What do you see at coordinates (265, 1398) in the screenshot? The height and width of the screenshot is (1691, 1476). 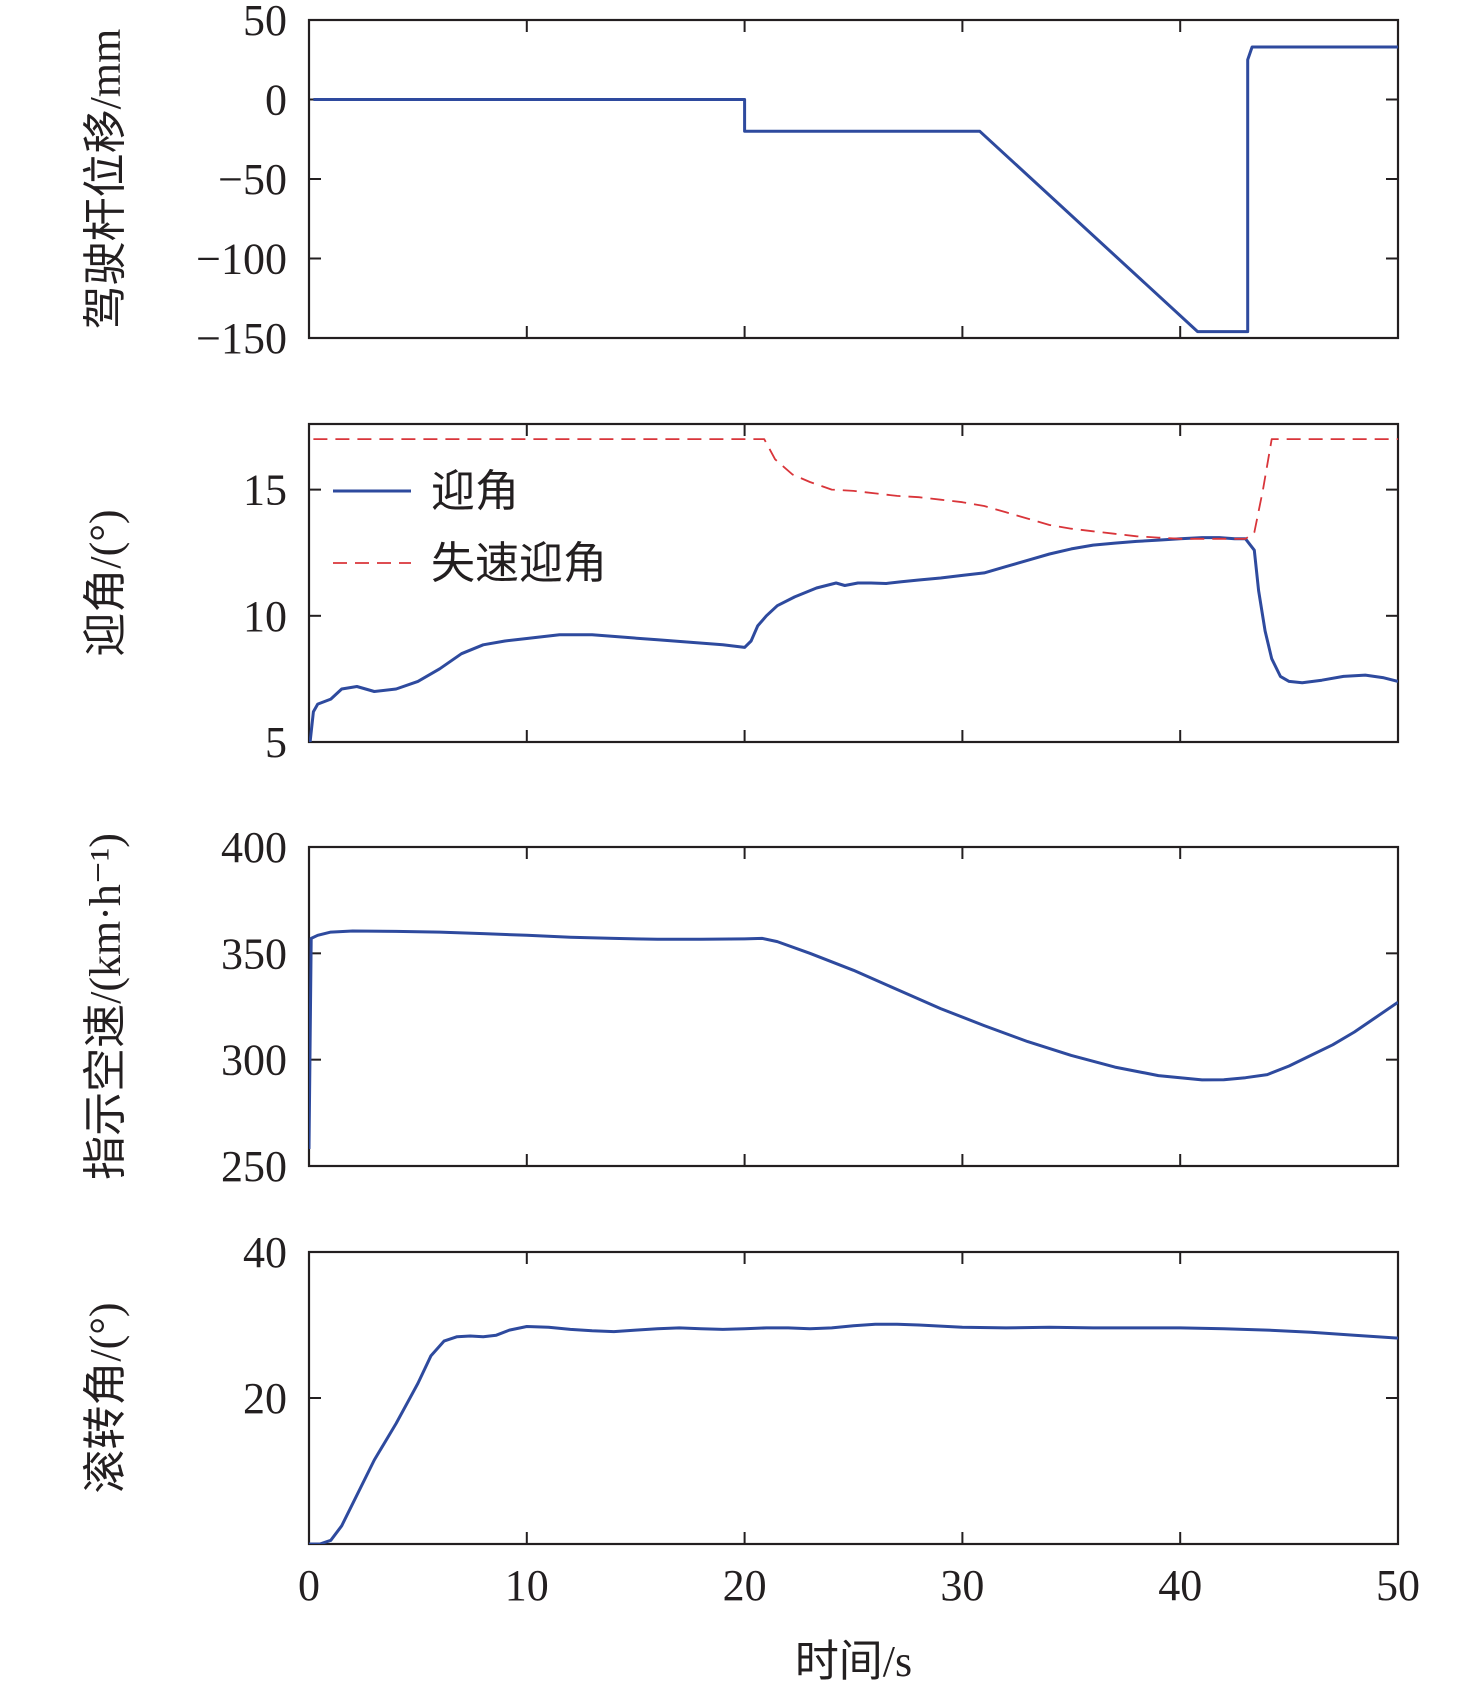 I see `y-tick-label: 20` at bounding box center [265, 1398].